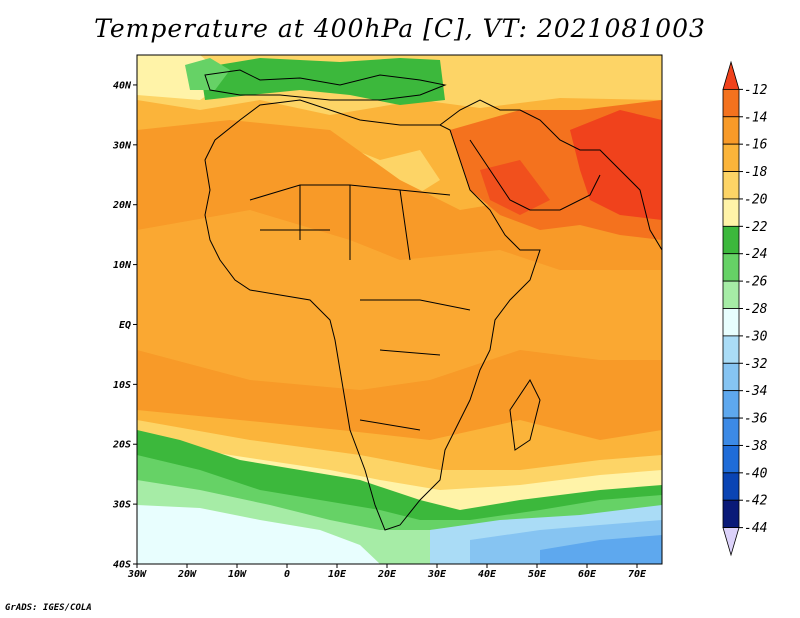  I want to click on lat-tick-label: 20S, so click(121, 445).